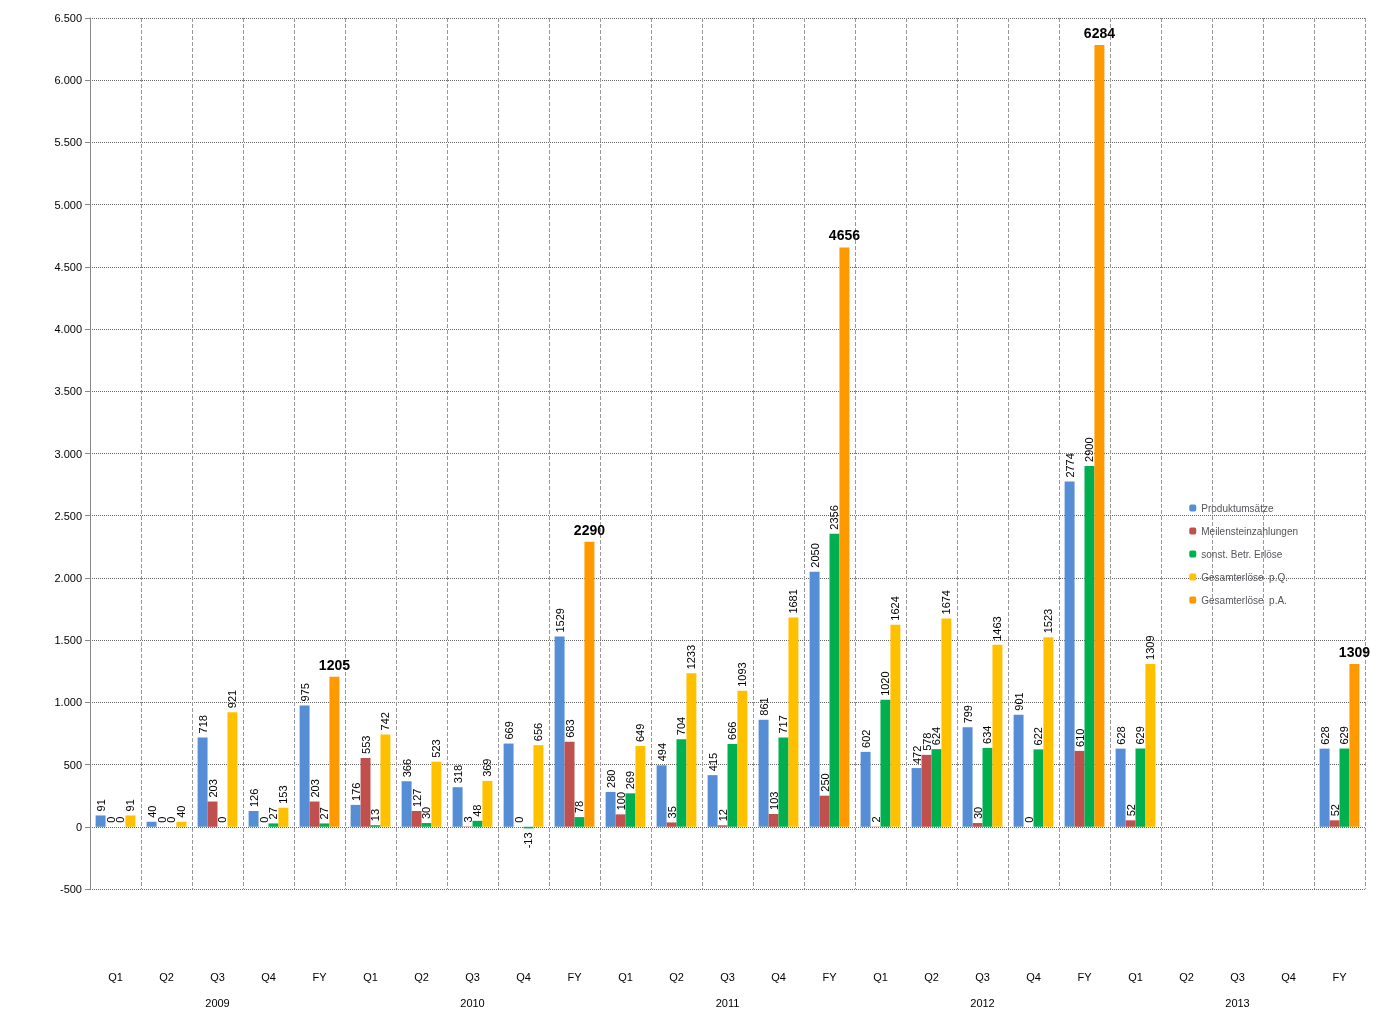 Image resolution: width=1381 pixels, height=1018 pixels. Describe the element at coordinates (1237, 508) in the screenshot. I see `legend-label: Produktumsätze` at that location.